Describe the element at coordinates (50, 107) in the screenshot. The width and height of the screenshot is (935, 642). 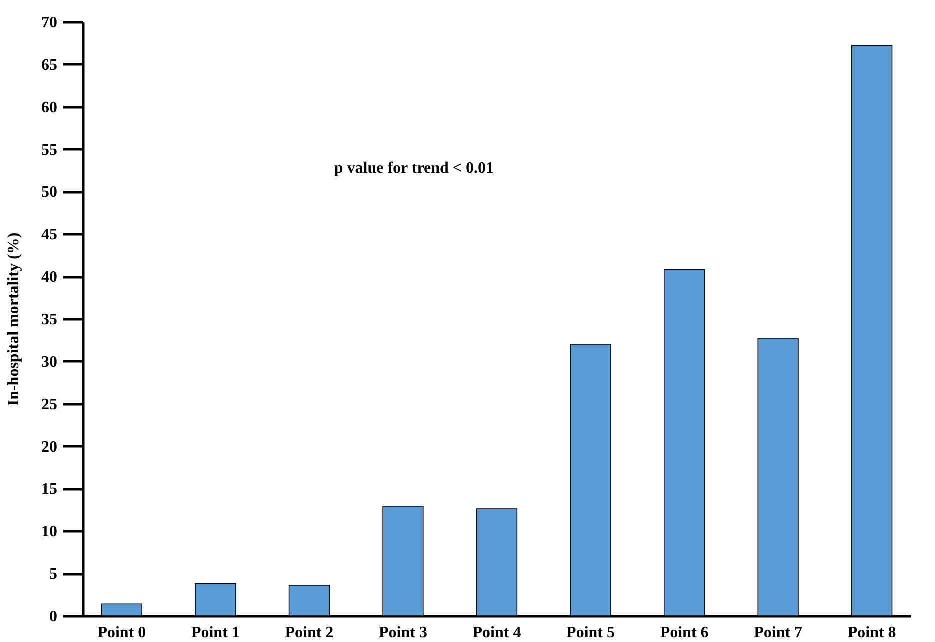
I see `y-tick-label: 60` at that location.